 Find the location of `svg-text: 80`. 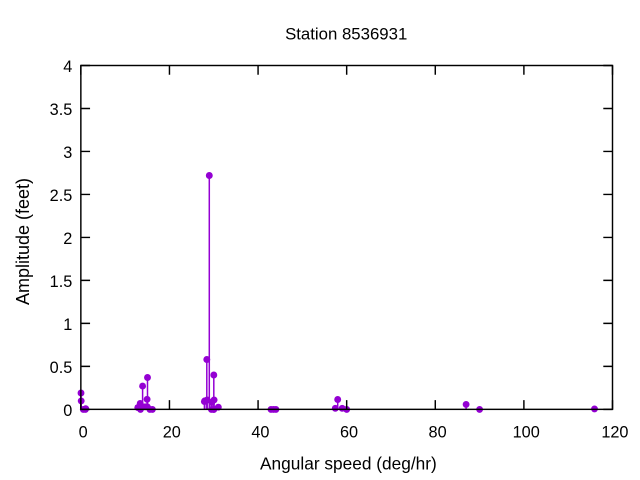

svg-text: 80 is located at coordinates (438, 432).